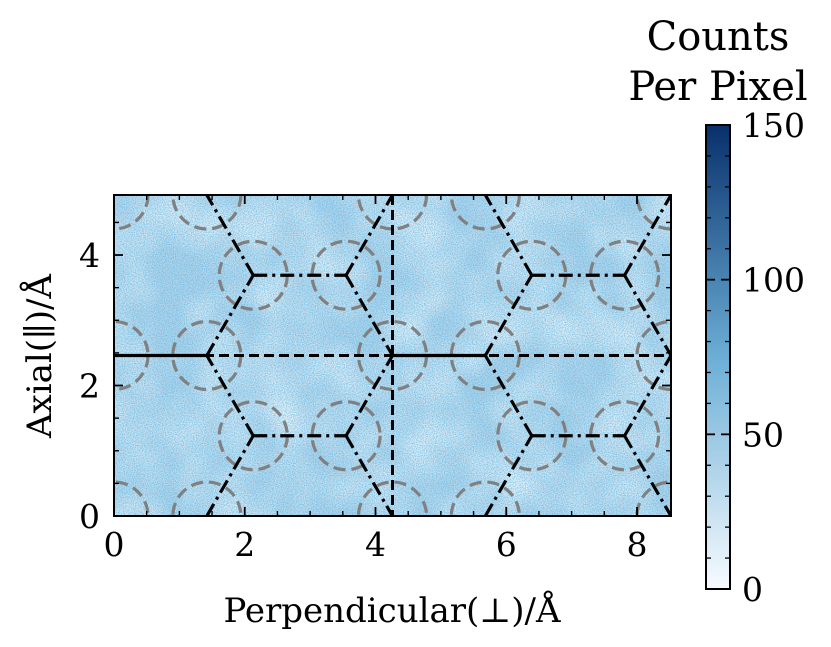 Image resolution: width=831 pixels, height=647 pixels. I want to click on y-tick-label: 2, so click(89, 386).